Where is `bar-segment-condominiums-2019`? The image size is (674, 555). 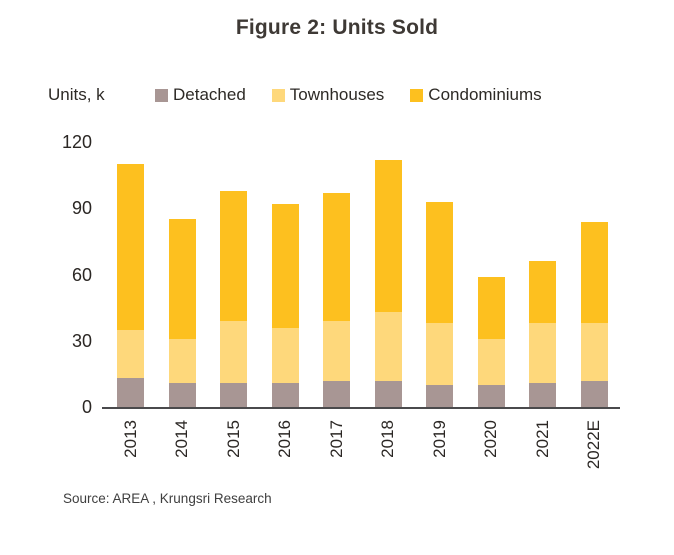 bar-segment-condominiums-2019 is located at coordinates (439, 262).